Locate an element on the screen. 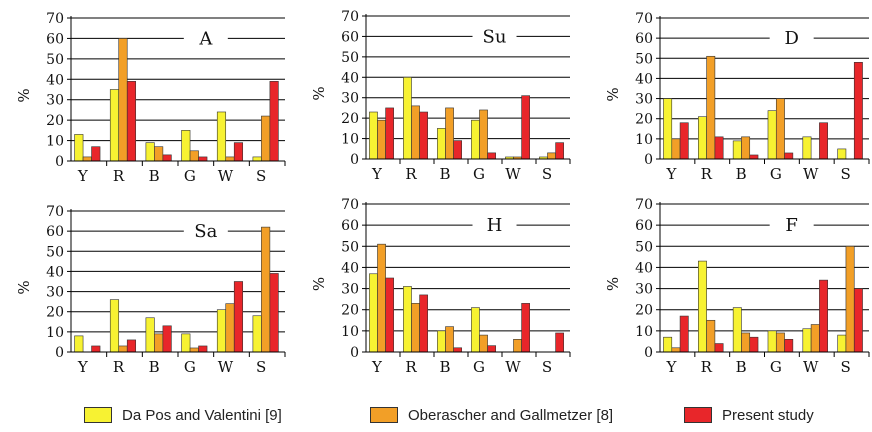 The image size is (872, 432). panel-title: A is located at coordinates (205, 38).